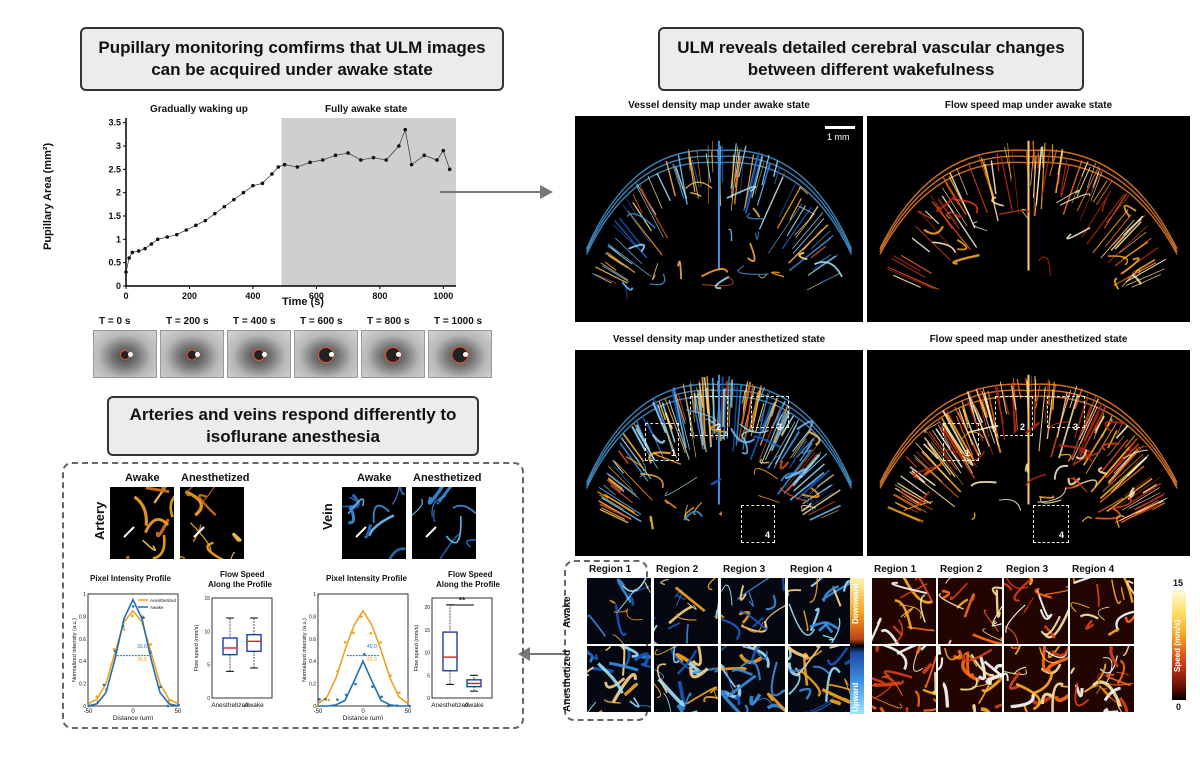  What do you see at coordinates (130, 578) in the screenshot?
I see `artery-profile-title: Pixel Intensity Profile` at bounding box center [130, 578].